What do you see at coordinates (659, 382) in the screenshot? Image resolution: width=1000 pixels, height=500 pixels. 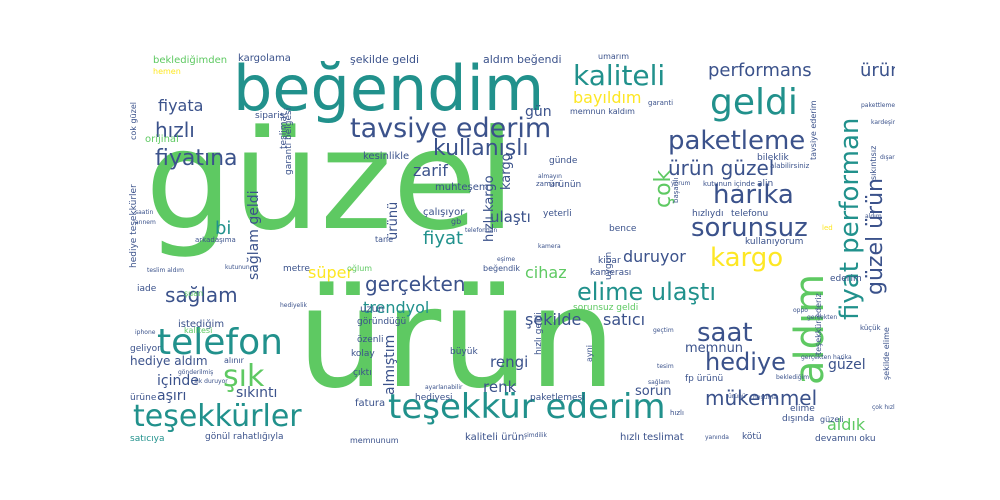 I see `word-saglam-small: sağlam` at bounding box center [659, 382].